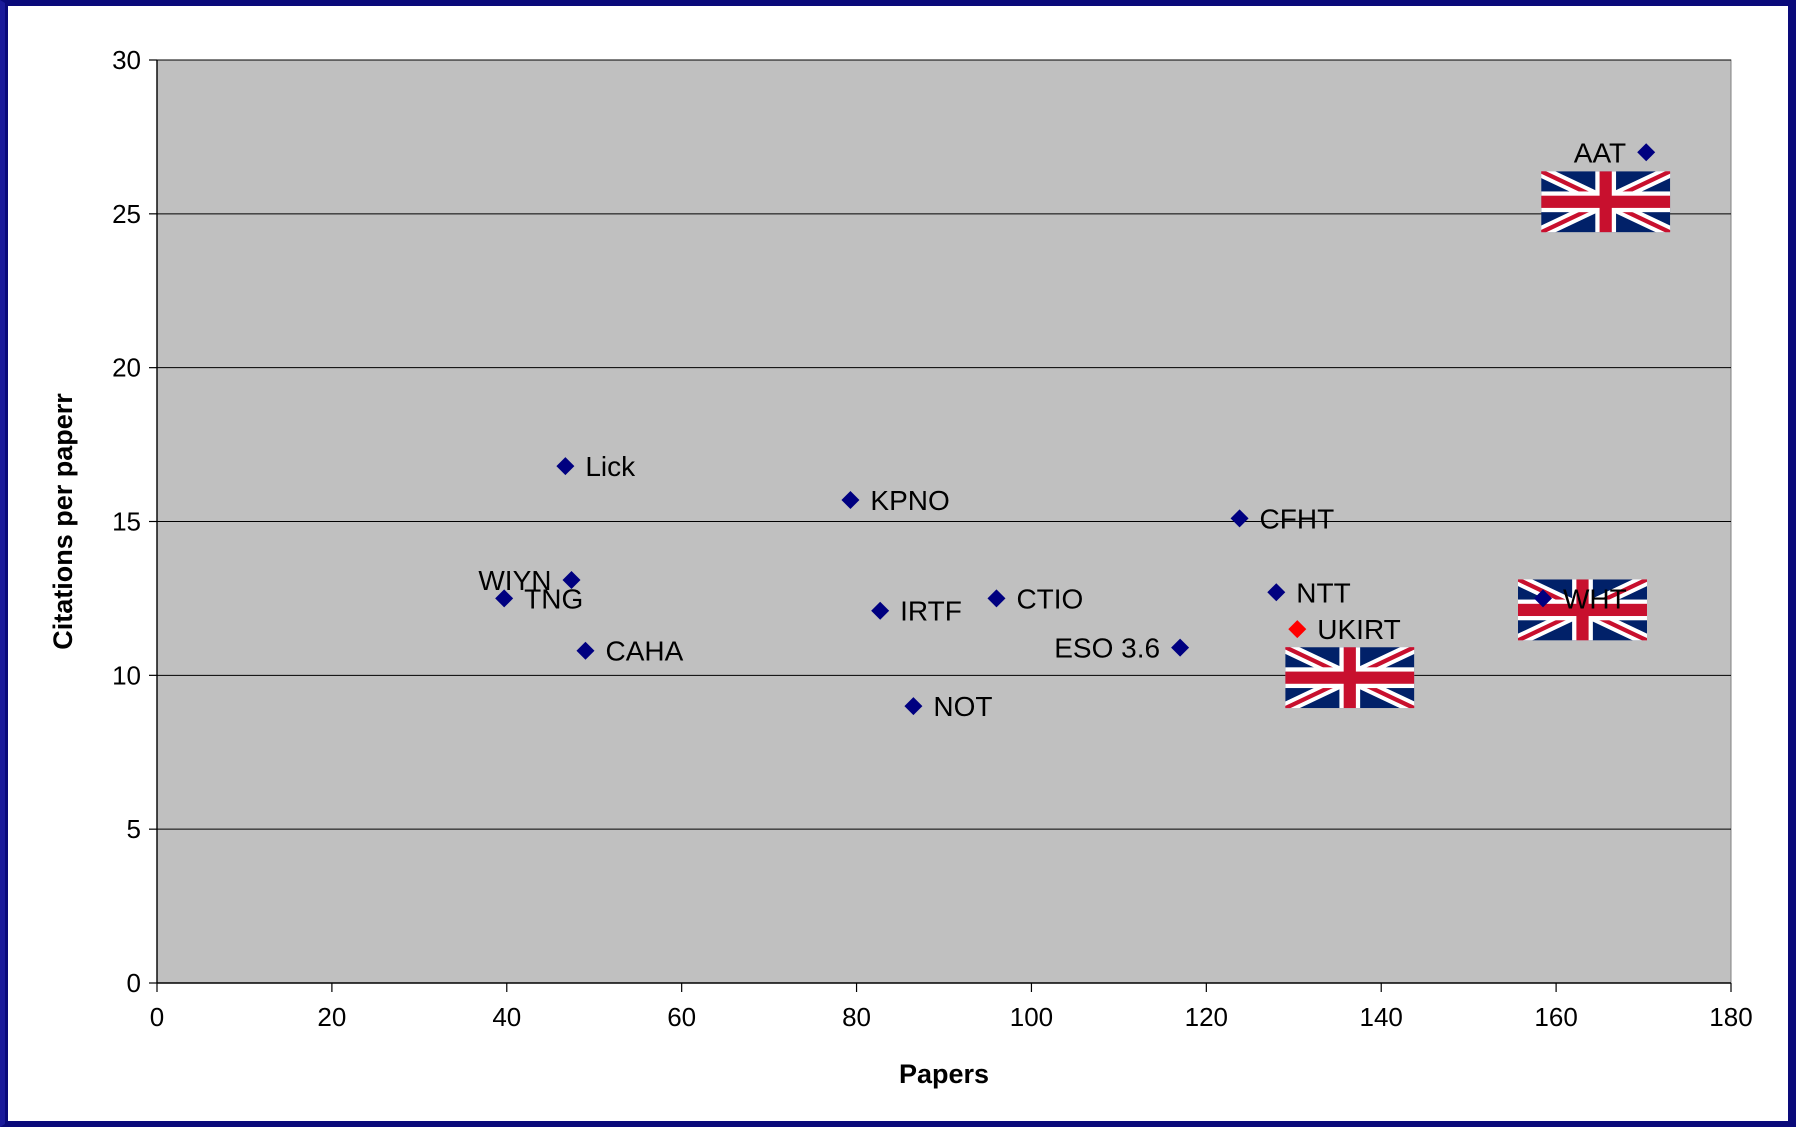  I want to click on x-tick-label: 140, so click(1381, 1017).